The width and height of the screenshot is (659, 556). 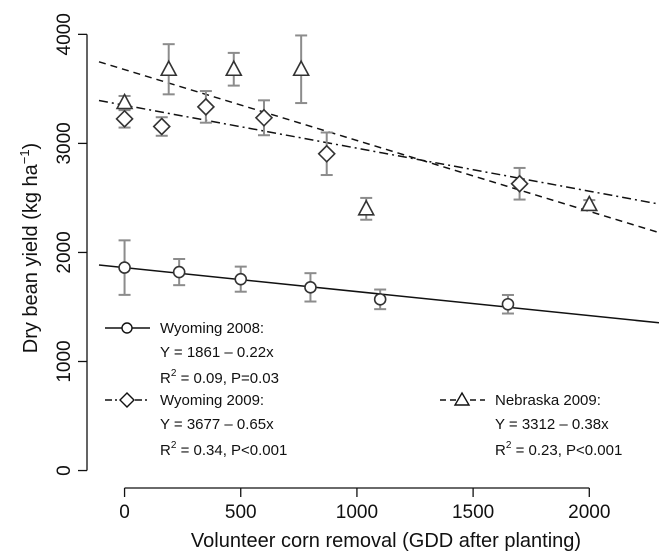 I want to click on x-tick-label: 500, so click(x=241, y=512).